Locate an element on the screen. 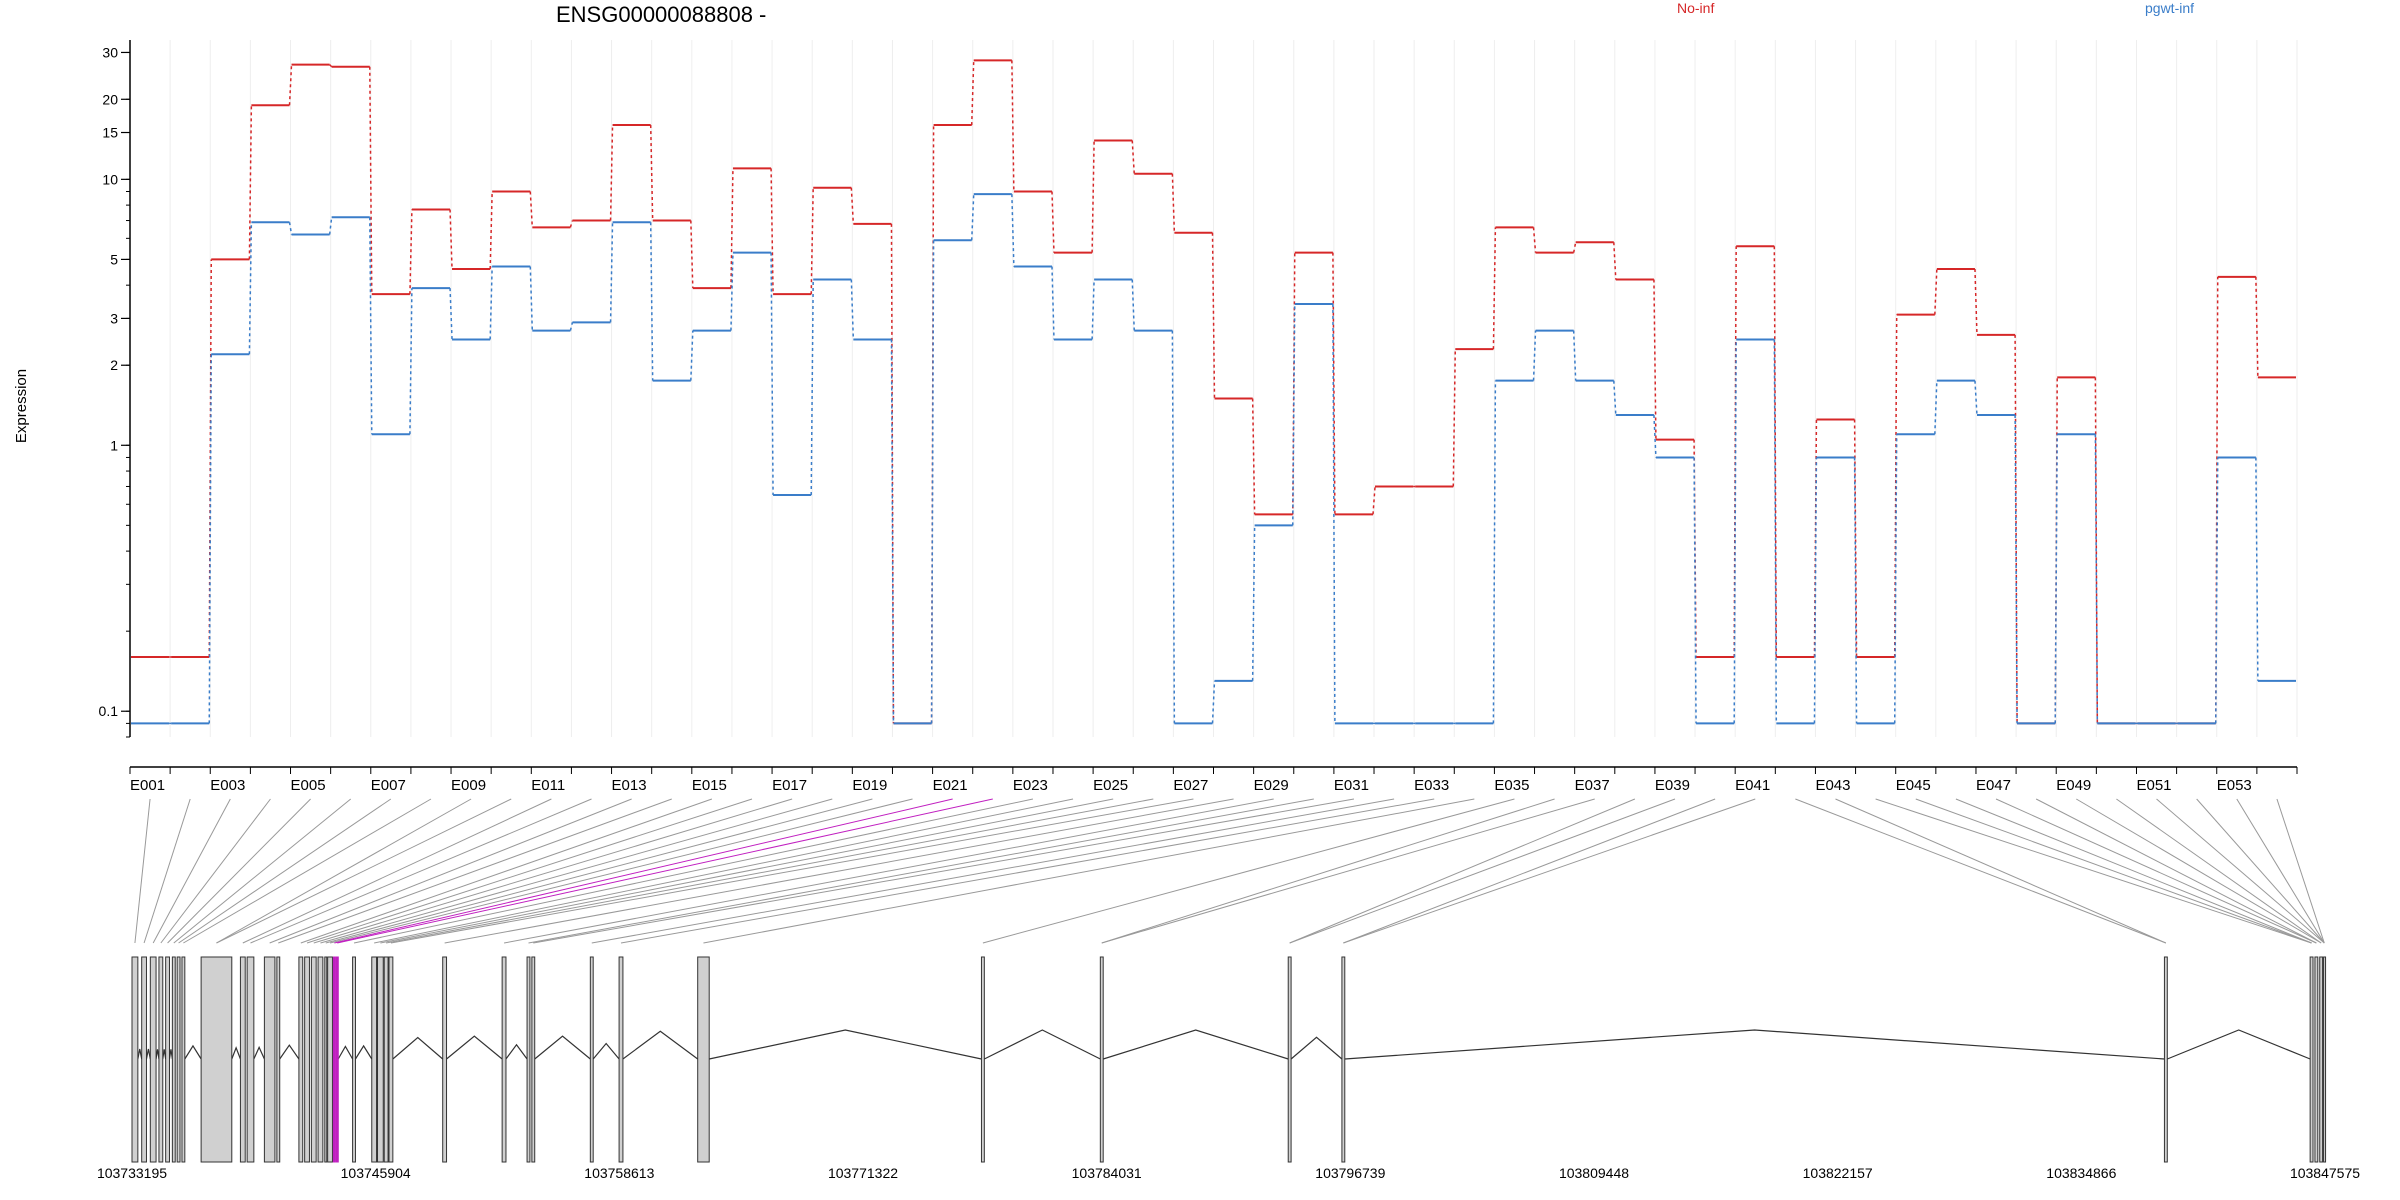 The image size is (2400, 1200). legend-no-inf: No-inf is located at coordinates (1695, 8).